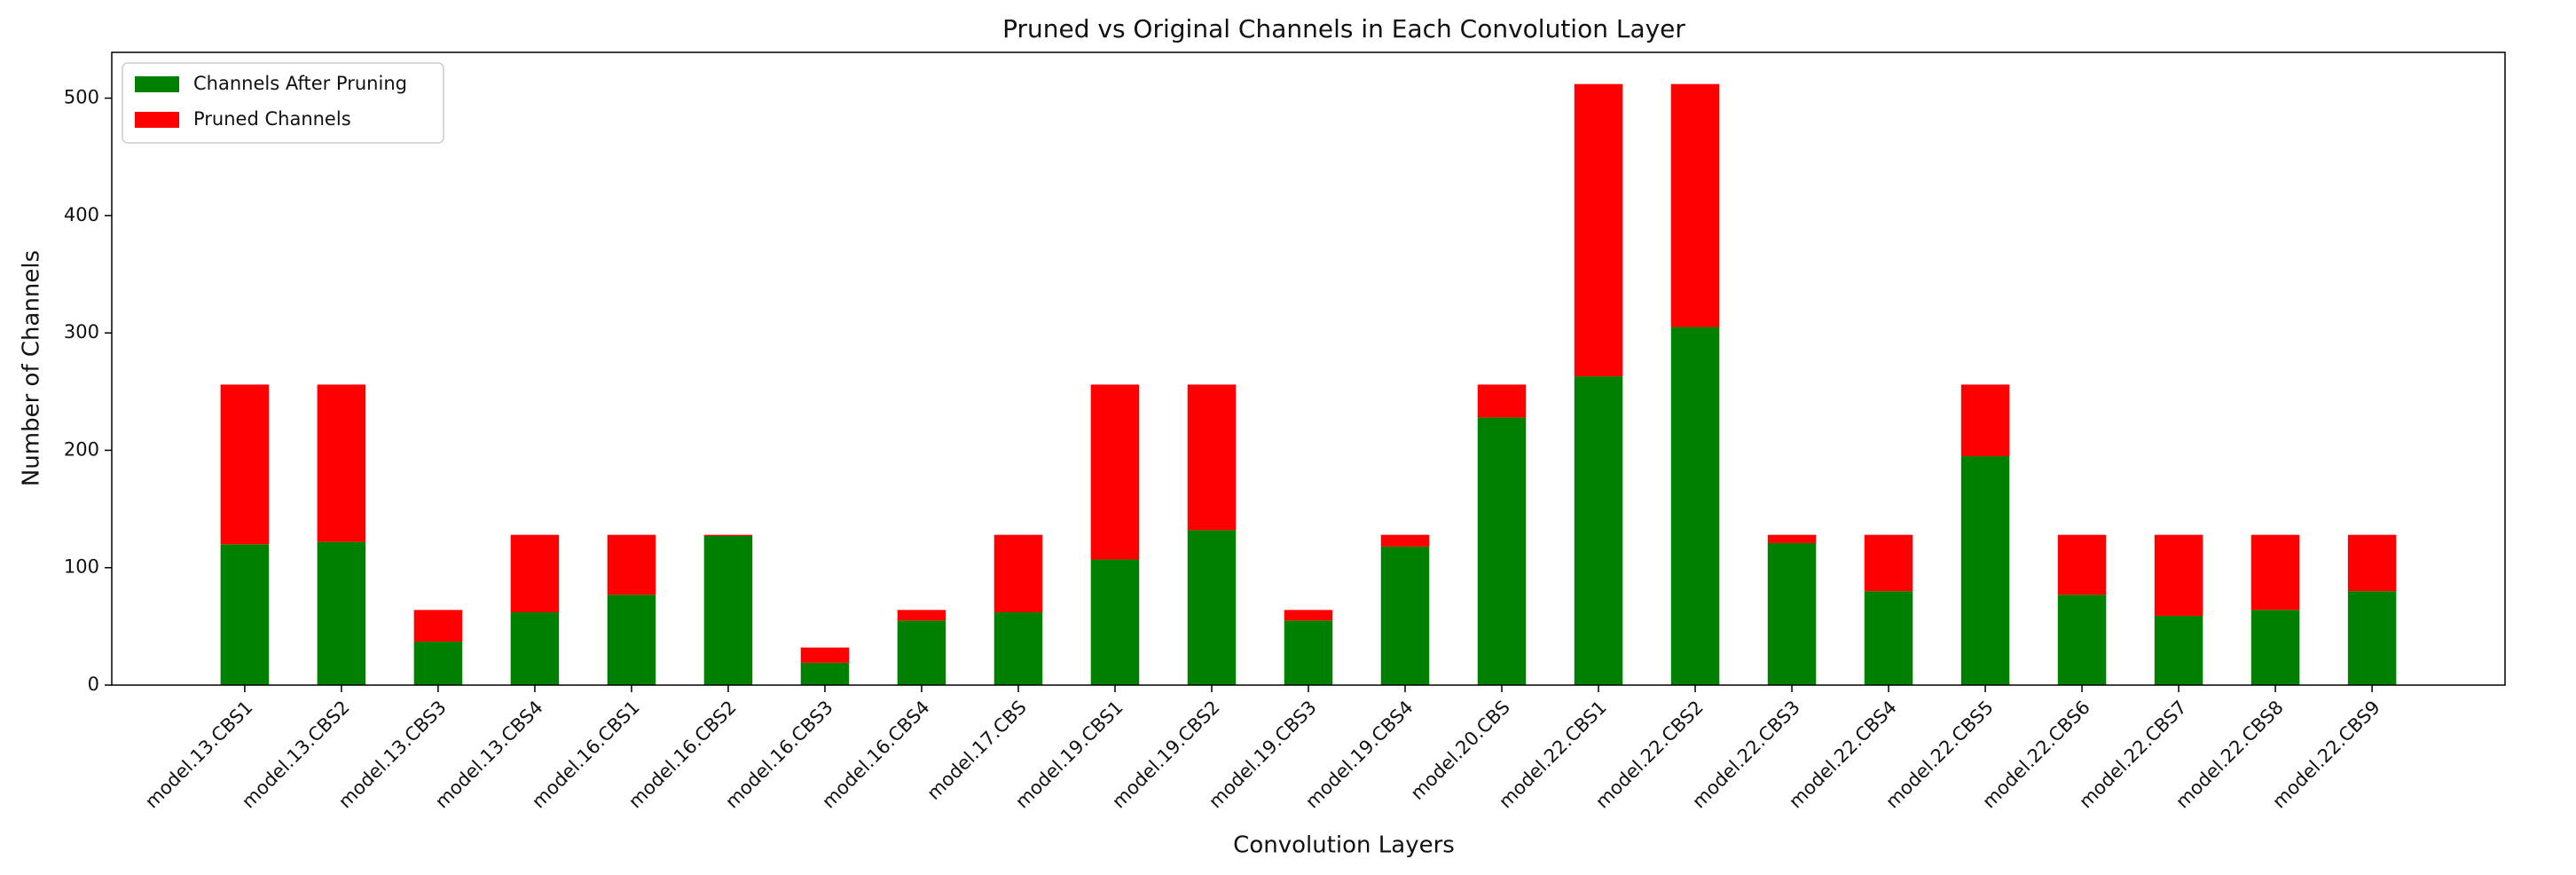  Describe the element at coordinates (93, 684) in the screenshot. I see `y-tick-label: 0` at that location.